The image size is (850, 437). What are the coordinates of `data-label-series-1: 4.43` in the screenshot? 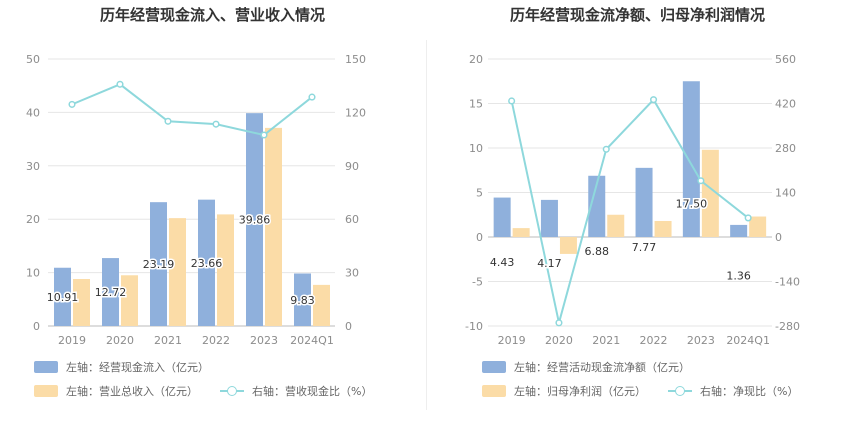 It's located at (502, 262).